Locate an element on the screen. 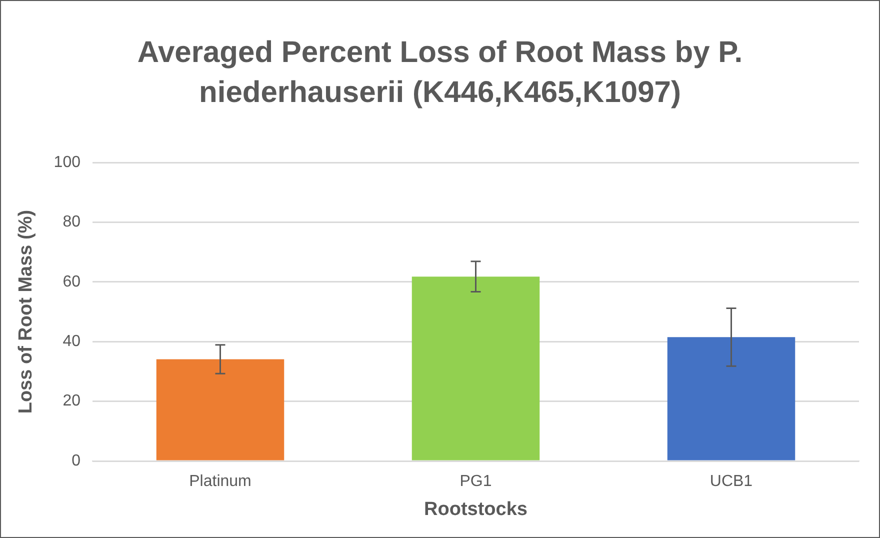 The width and height of the screenshot is (880, 538). x-tick-label: PG1 is located at coordinates (476, 481).